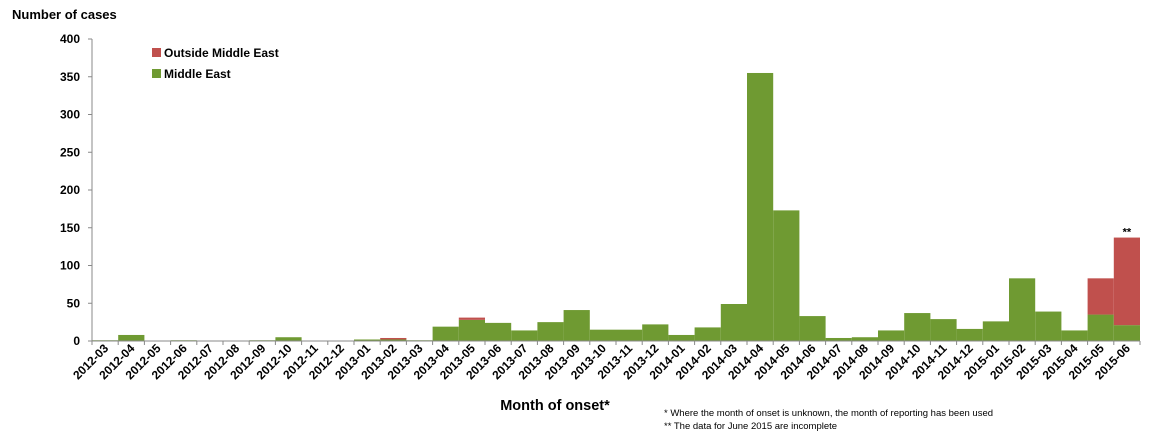  Describe the element at coordinates (555, 406) in the screenshot. I see `x-axis-title: Month of onset*` at that location.